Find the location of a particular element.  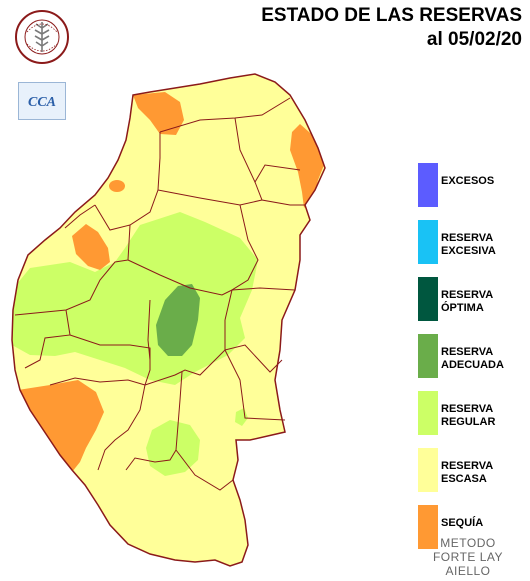

legend-item-reserva-optima: RESERVA ÓPTIMA is located at coordinates (473, 305).